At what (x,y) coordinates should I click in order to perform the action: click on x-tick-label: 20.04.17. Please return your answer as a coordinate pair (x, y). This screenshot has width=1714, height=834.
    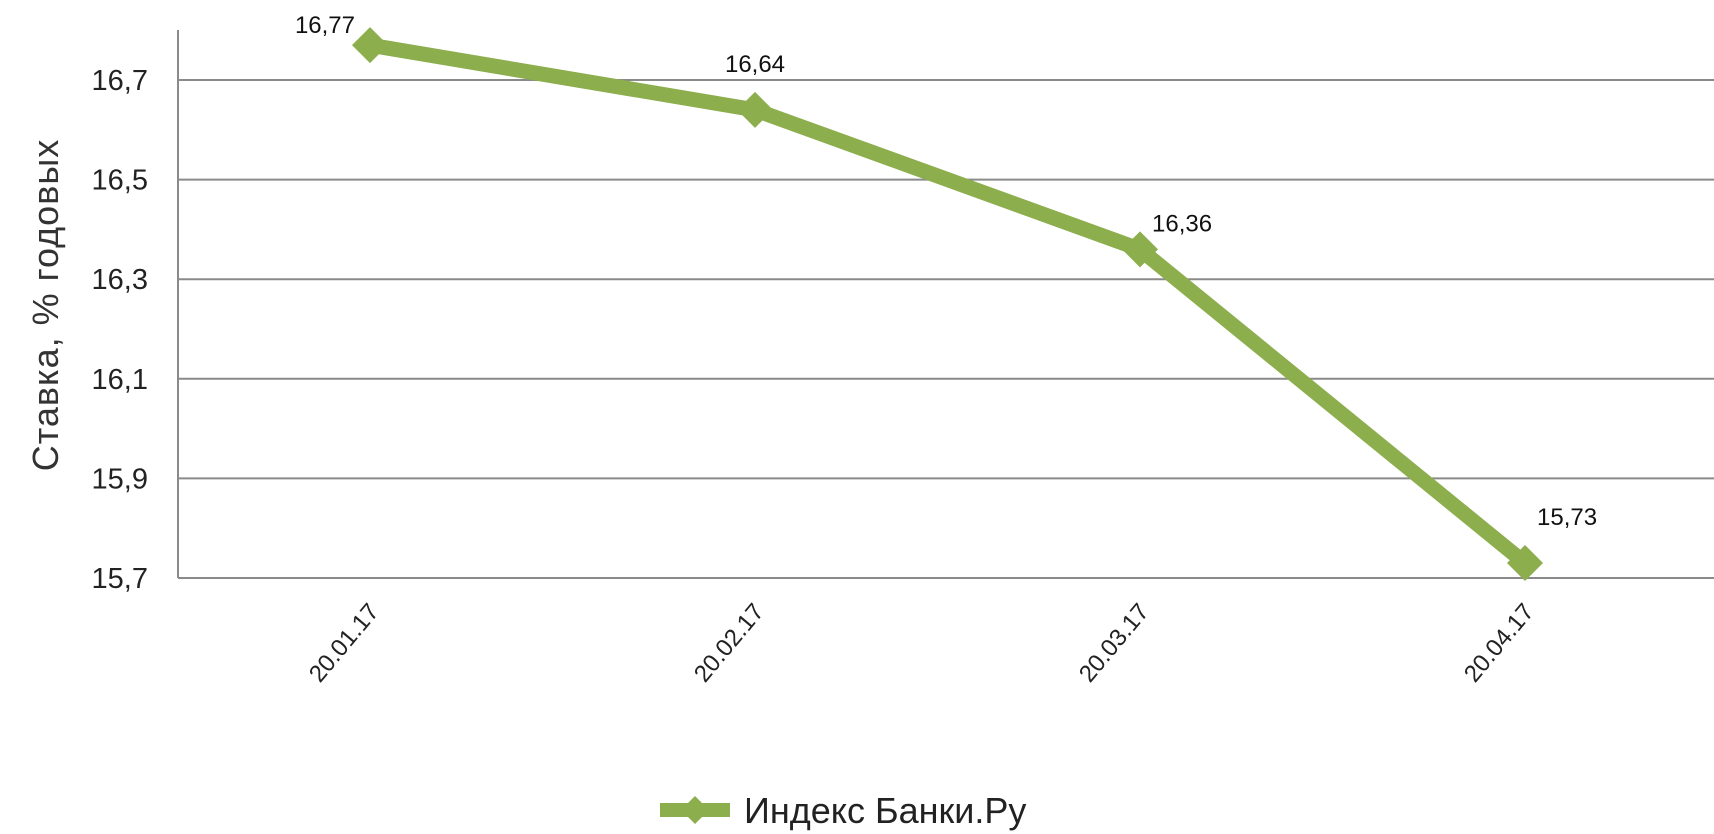
    Looking at the image, I should click on (1499, 643).